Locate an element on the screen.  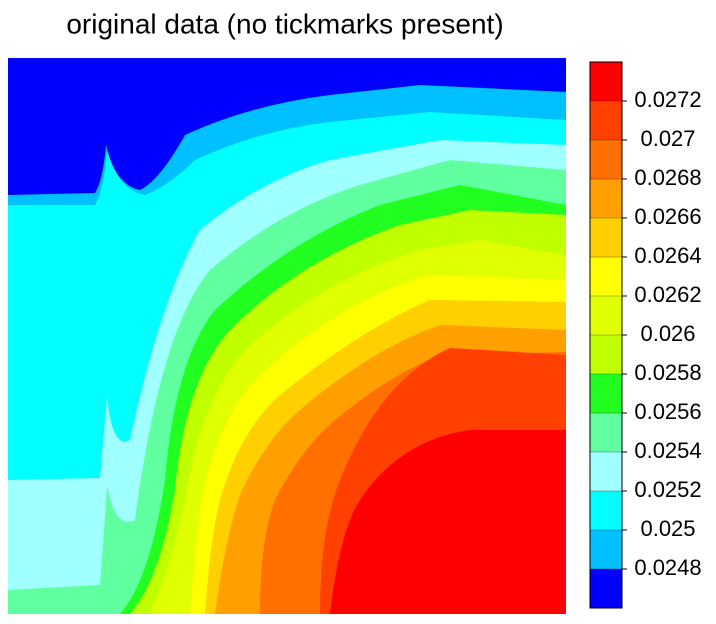
colorbar-tick-label: 0.0248 is located at coordinates (667, 567).